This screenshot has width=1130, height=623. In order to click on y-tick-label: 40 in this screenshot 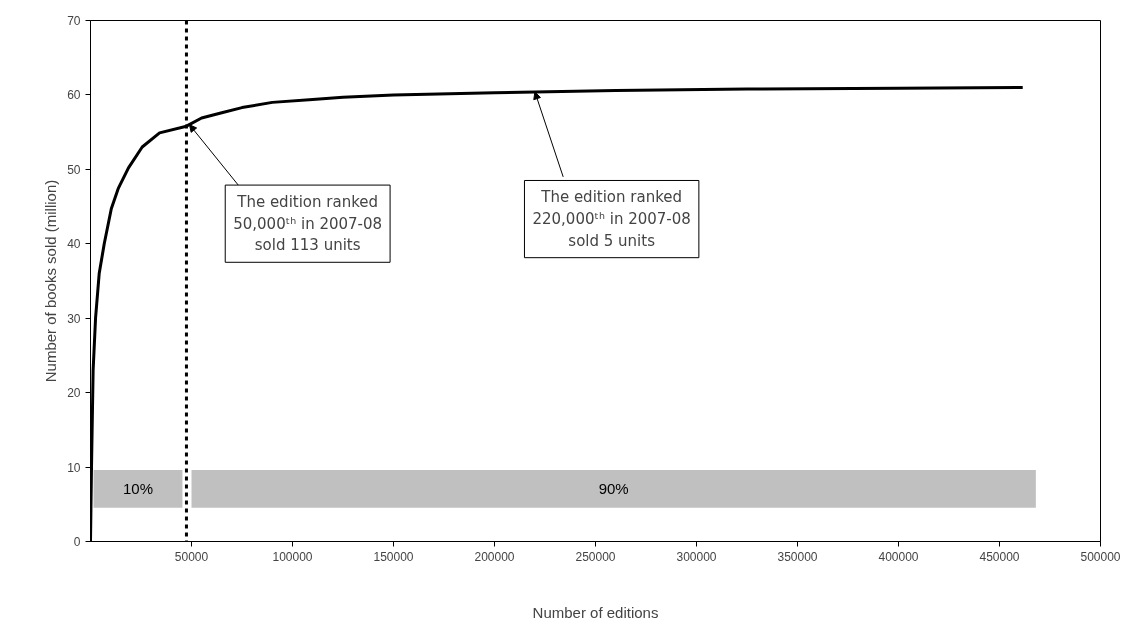, I will do `click(74, 244)`.